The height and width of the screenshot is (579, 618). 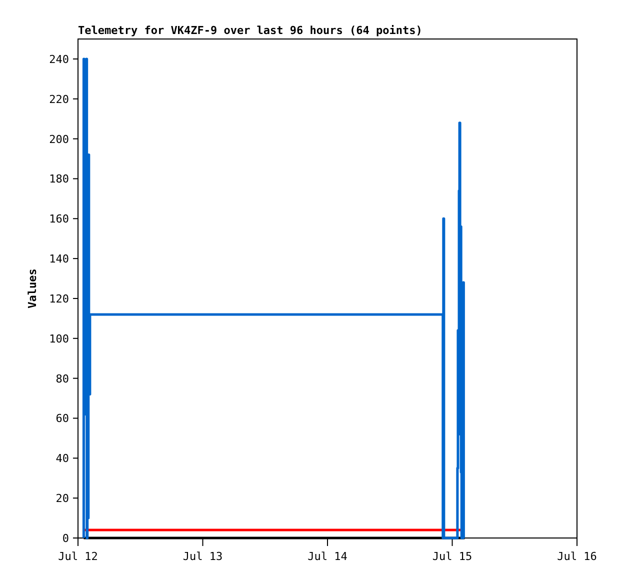 What do you see at coordinates (59, 299) in the screenshot?
I see `y-tick-label: 120` at bounding box center [59, 299].